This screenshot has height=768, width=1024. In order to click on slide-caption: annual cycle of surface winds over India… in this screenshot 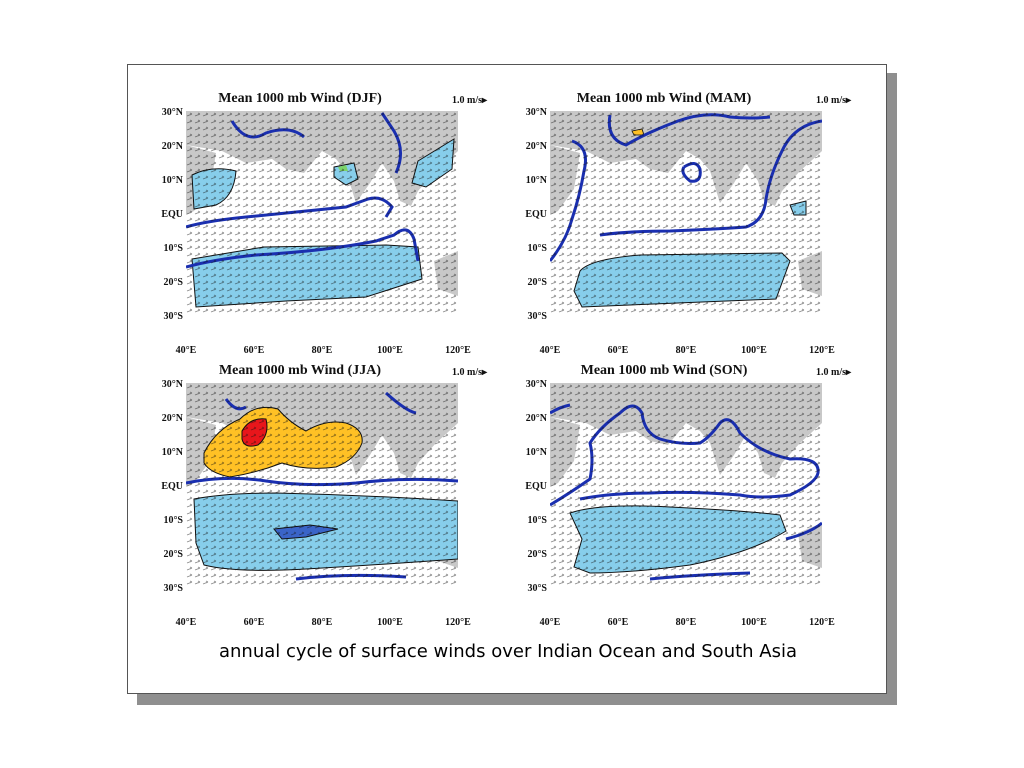, I will do `click(508, 651)`.